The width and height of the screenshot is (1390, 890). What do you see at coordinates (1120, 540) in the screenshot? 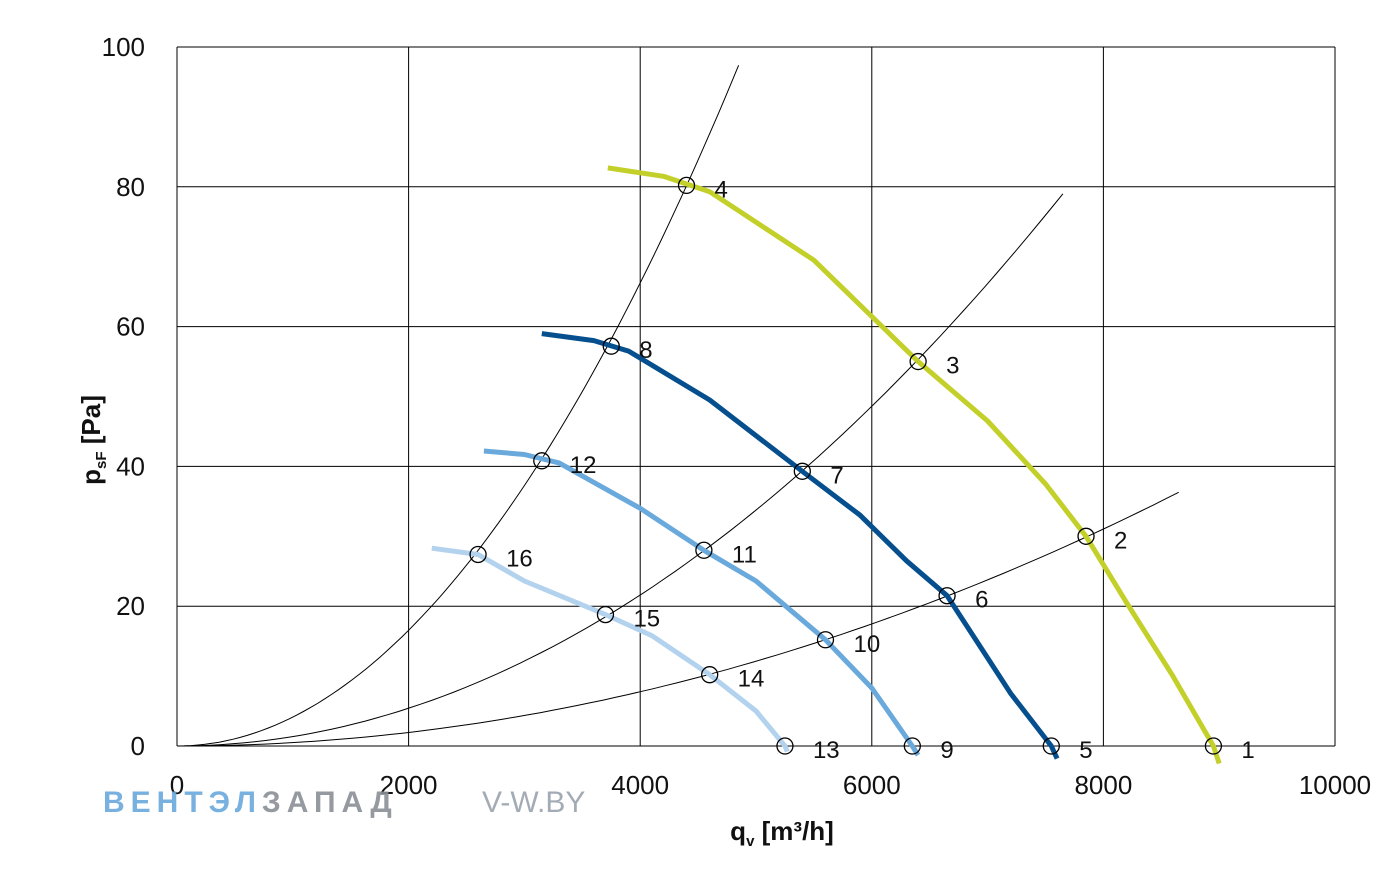
I see `operating-point-label: 2` at bounding box center [1120, 540].